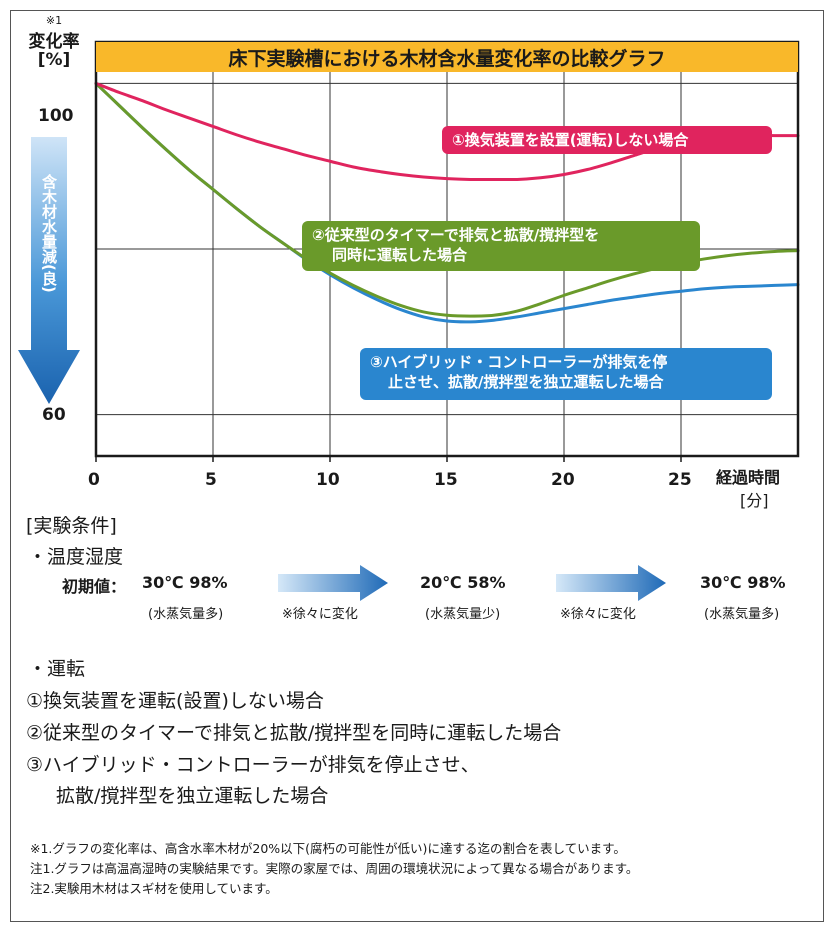  Describe the element at coordinates (94, 480) in the screenshot. I see `x-tick-0: 0` at that location.